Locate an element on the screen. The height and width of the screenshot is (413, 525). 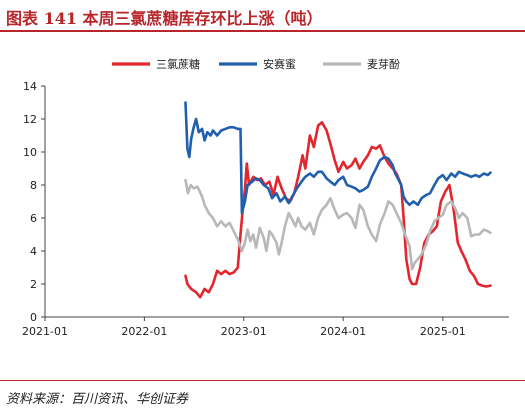
y-tick-label: 8 is located at coordinates (33, 185).